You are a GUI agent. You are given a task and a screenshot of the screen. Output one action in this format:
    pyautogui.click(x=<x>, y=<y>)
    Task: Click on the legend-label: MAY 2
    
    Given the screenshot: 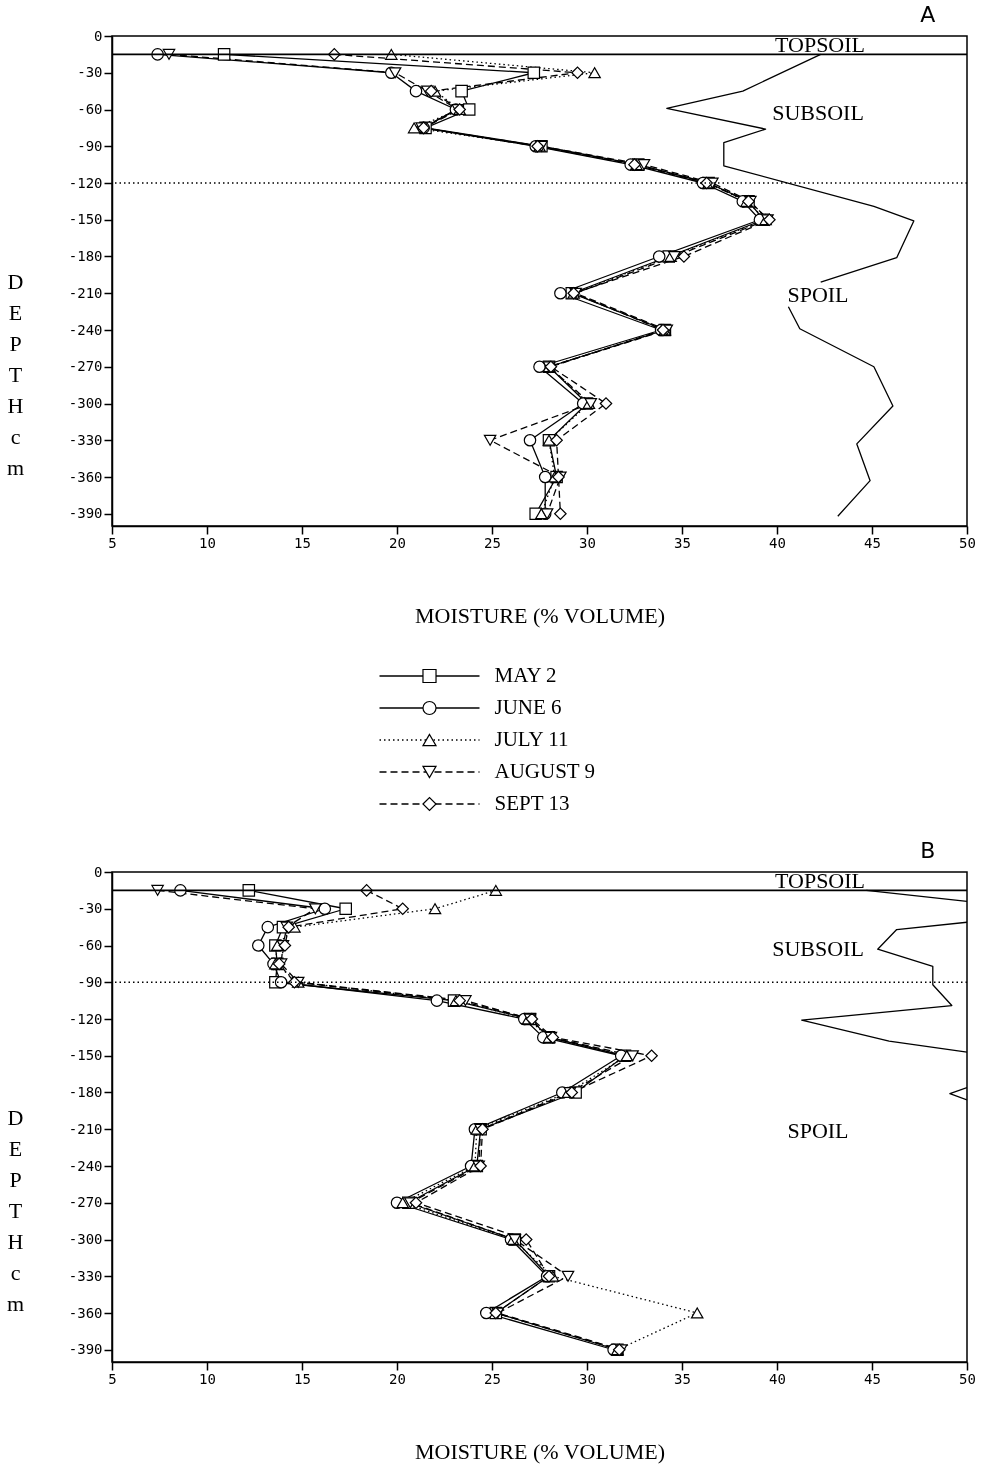 What is the action you would take?
    pyautogui.click(x=525, y=675)
    